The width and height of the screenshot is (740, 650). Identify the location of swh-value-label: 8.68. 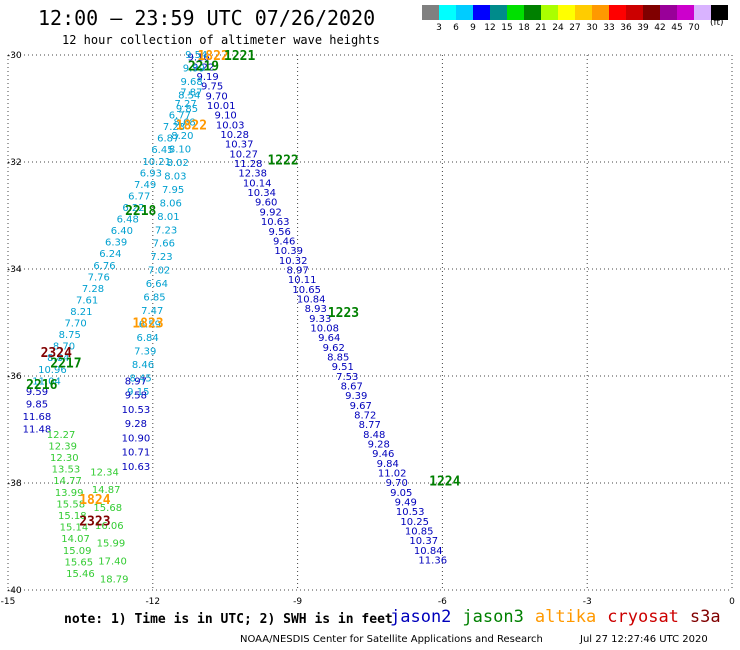
(185, 122).